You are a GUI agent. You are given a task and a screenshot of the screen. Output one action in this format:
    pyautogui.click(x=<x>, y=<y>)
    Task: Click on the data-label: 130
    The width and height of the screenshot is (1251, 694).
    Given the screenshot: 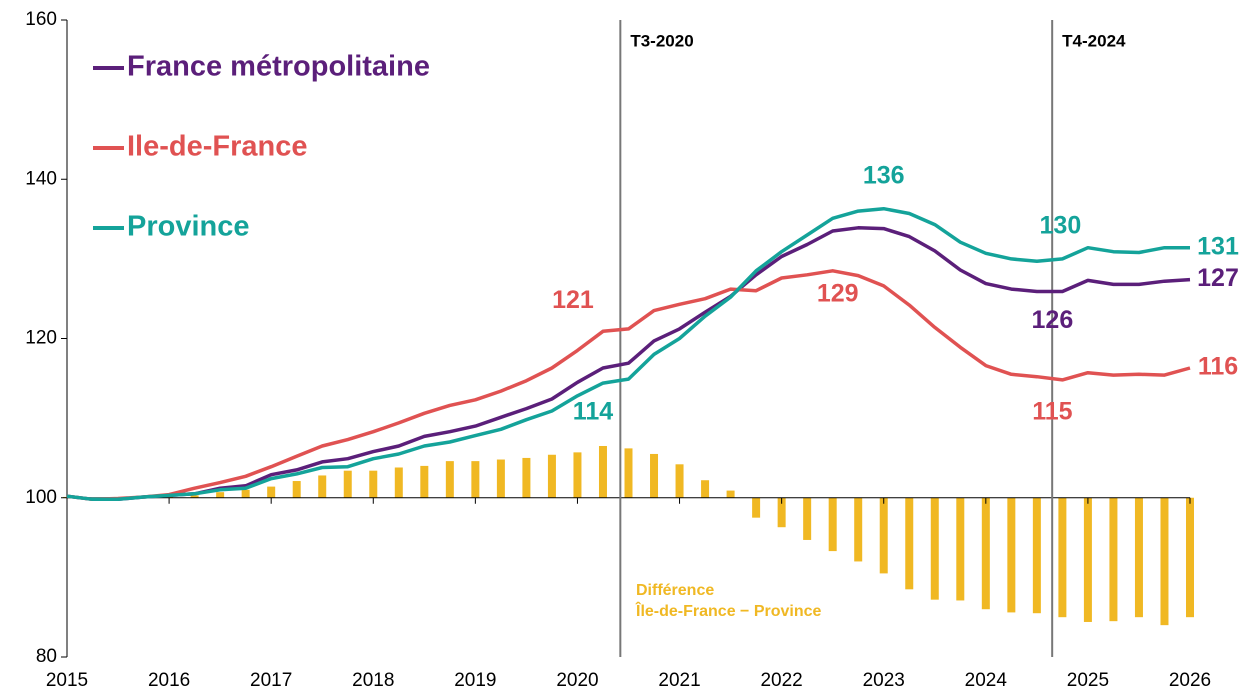 What is the action you would take?
    pyautogui.click(x=1061, y=225)
    